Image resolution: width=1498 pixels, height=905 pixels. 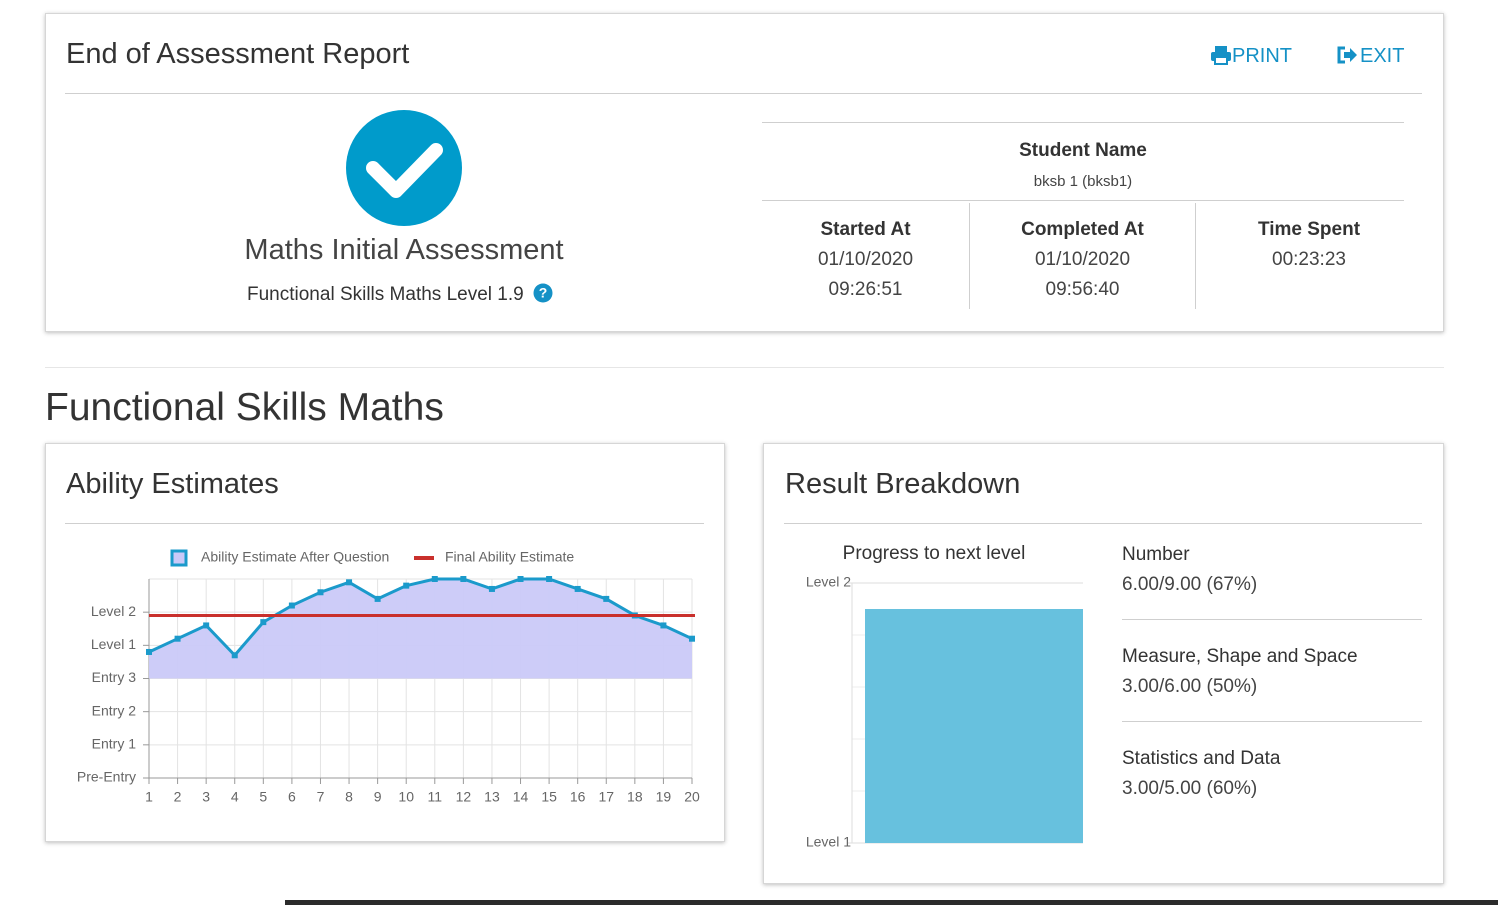 What do you see at coordinates (521, 797) in the screenshot?
I see `x-tick-label: 14` at bounding box center [521, 797].